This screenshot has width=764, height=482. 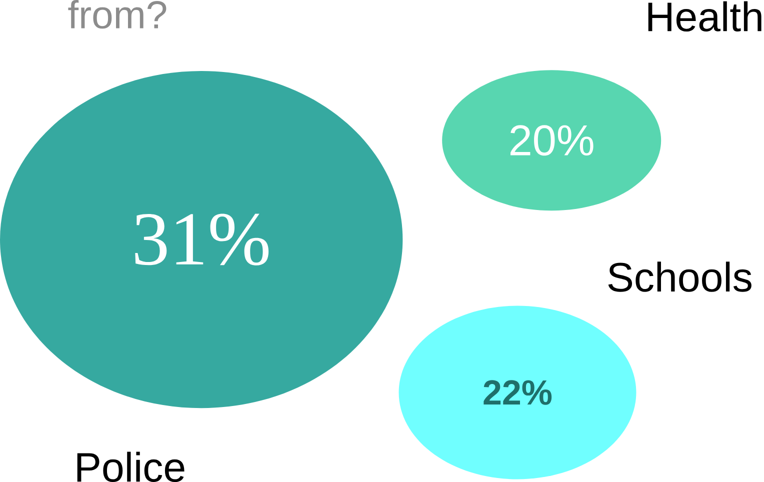 What do you see at coordinates (202, 240) in the screenshot?
I see `data-label: 31%` at bounding box center [202, 240].